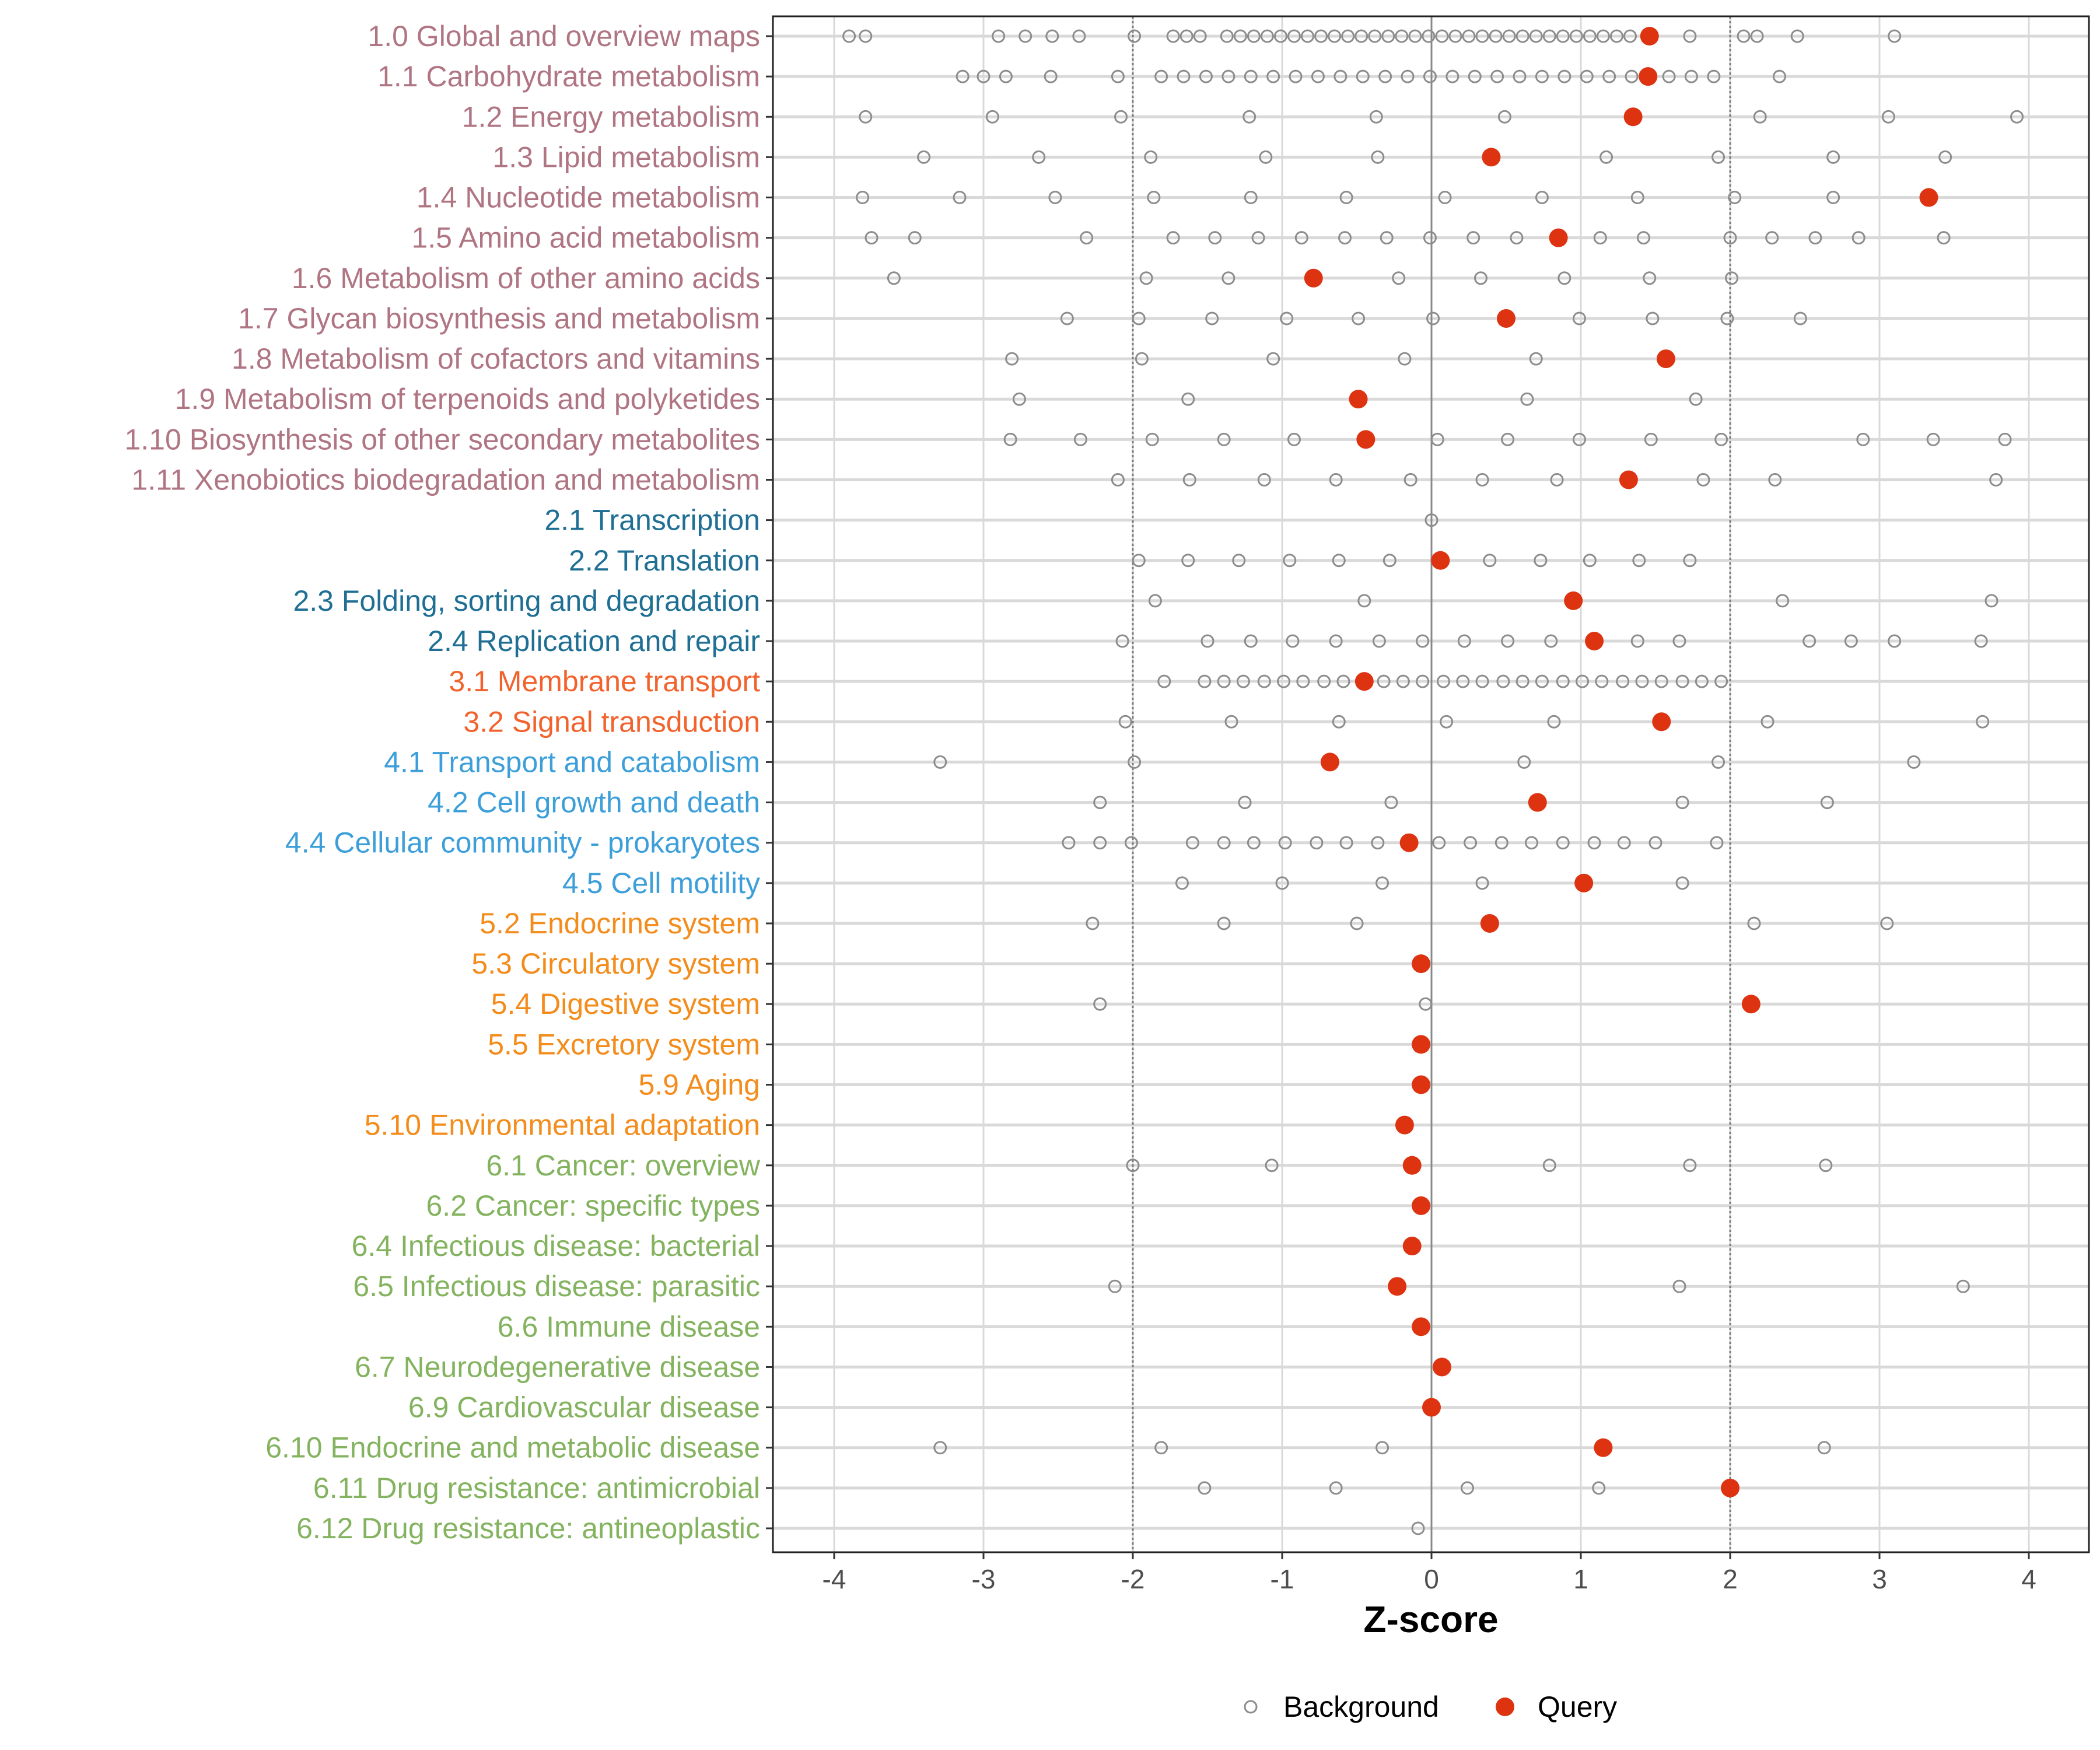 The width and height of the screenshot is (2100, 1750). What do you see at coordinates (512, 1448) in the screenshot?
I see `category-label: 6.10 Endocrine and metabolic disease` at bounding box center [512, 1448].